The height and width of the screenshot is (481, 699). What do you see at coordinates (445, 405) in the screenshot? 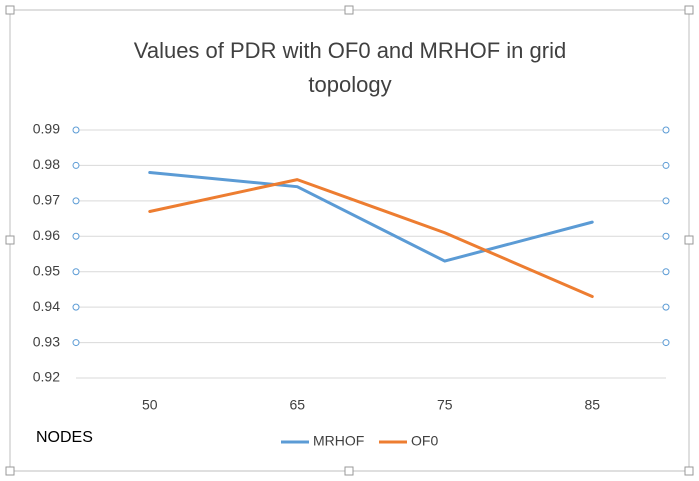
I see `x-tick-label: 75` at bounding box center [445, 405].